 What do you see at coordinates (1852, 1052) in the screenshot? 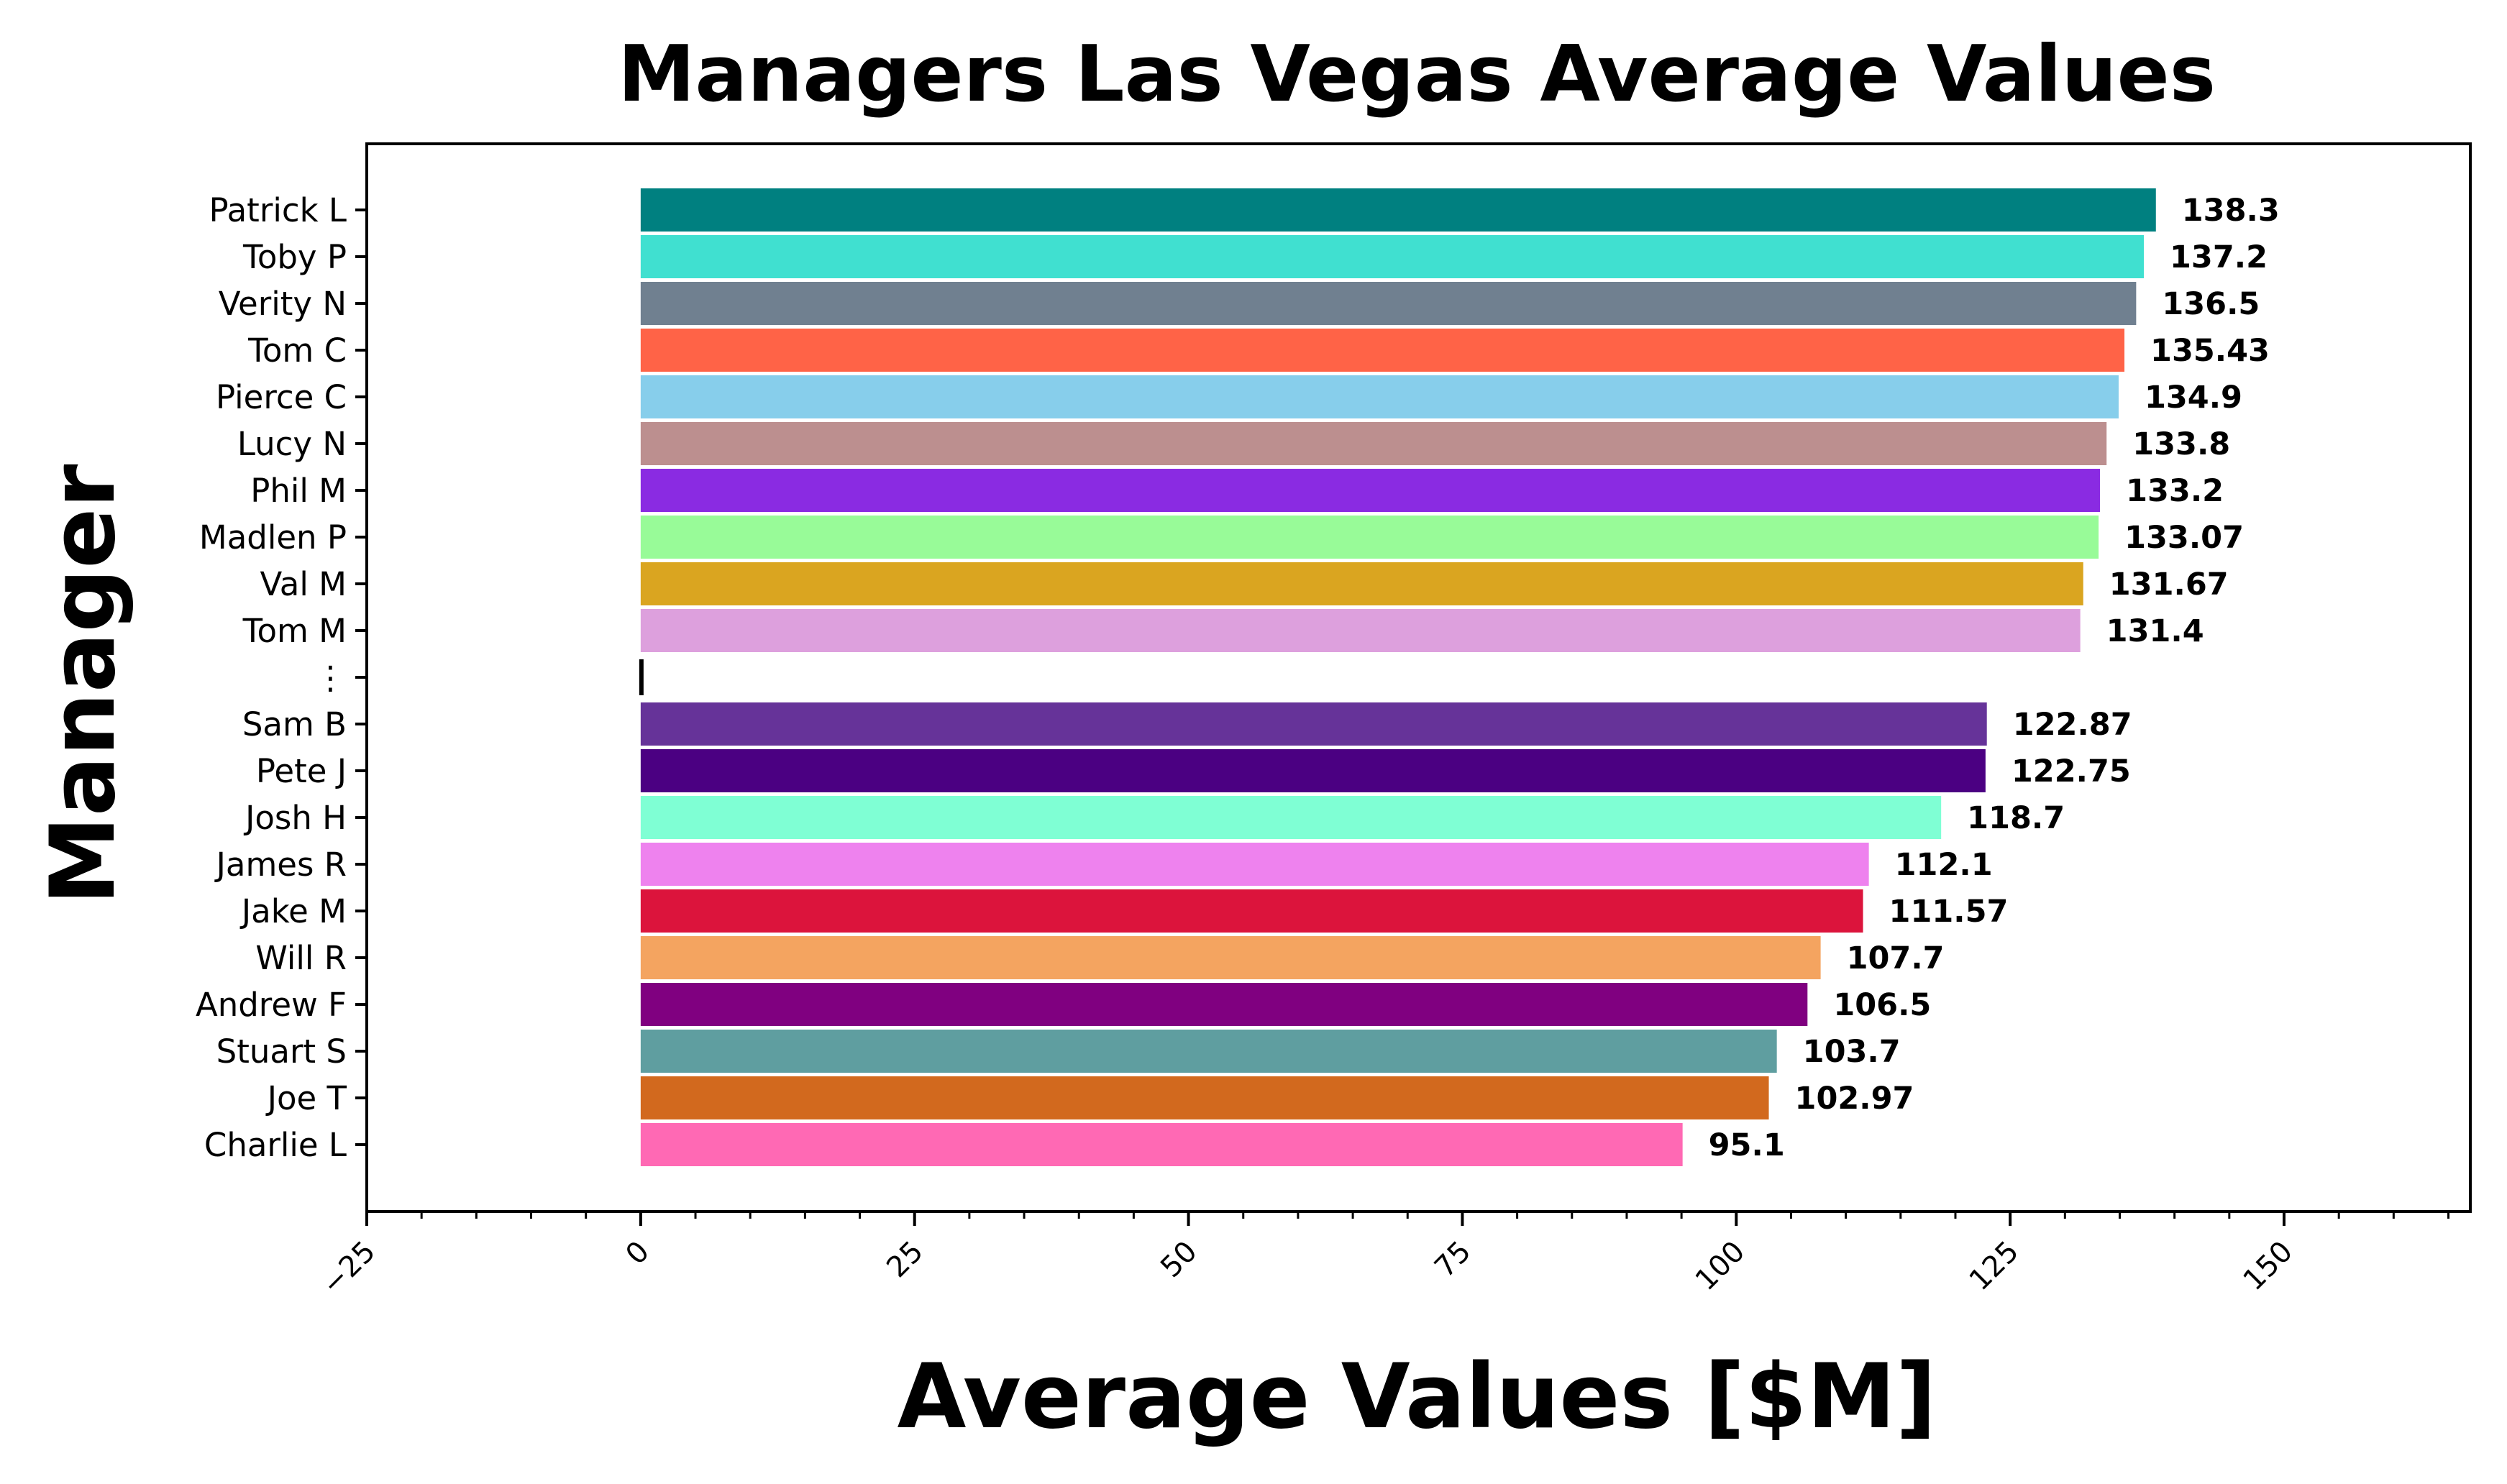
I see `data-label: 103.7` at bounding box center [1852, 1052].